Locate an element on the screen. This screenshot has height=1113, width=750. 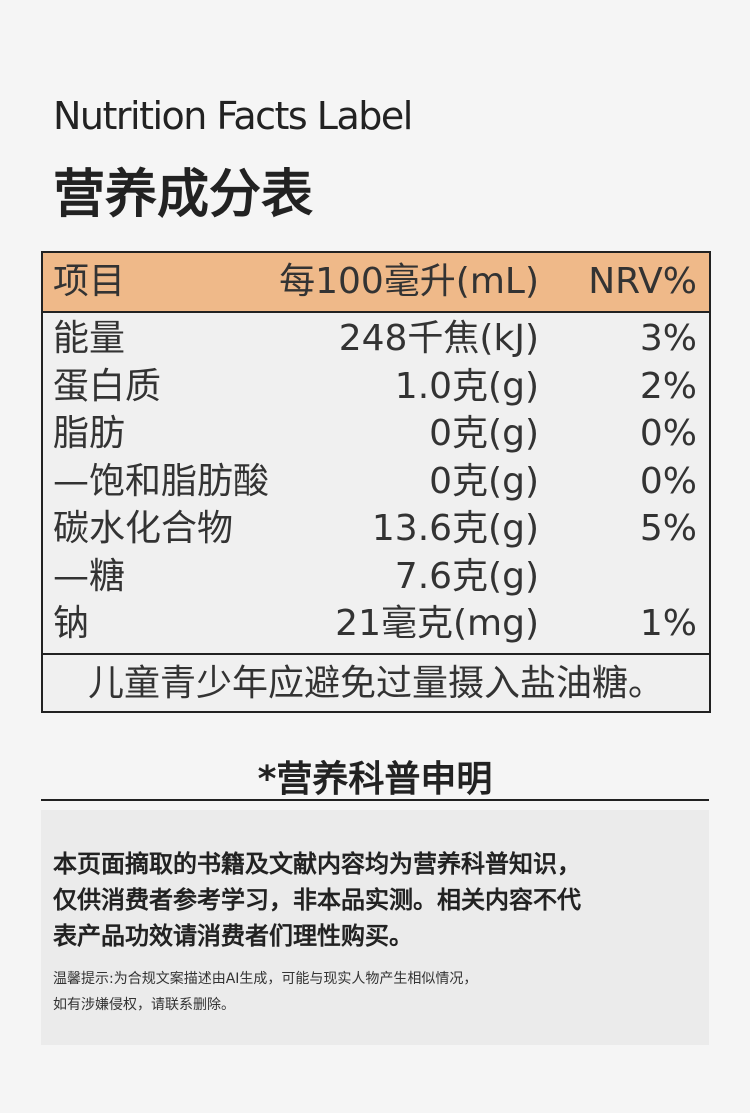
header-cell: NRV% is located at coordinates (642, 281).